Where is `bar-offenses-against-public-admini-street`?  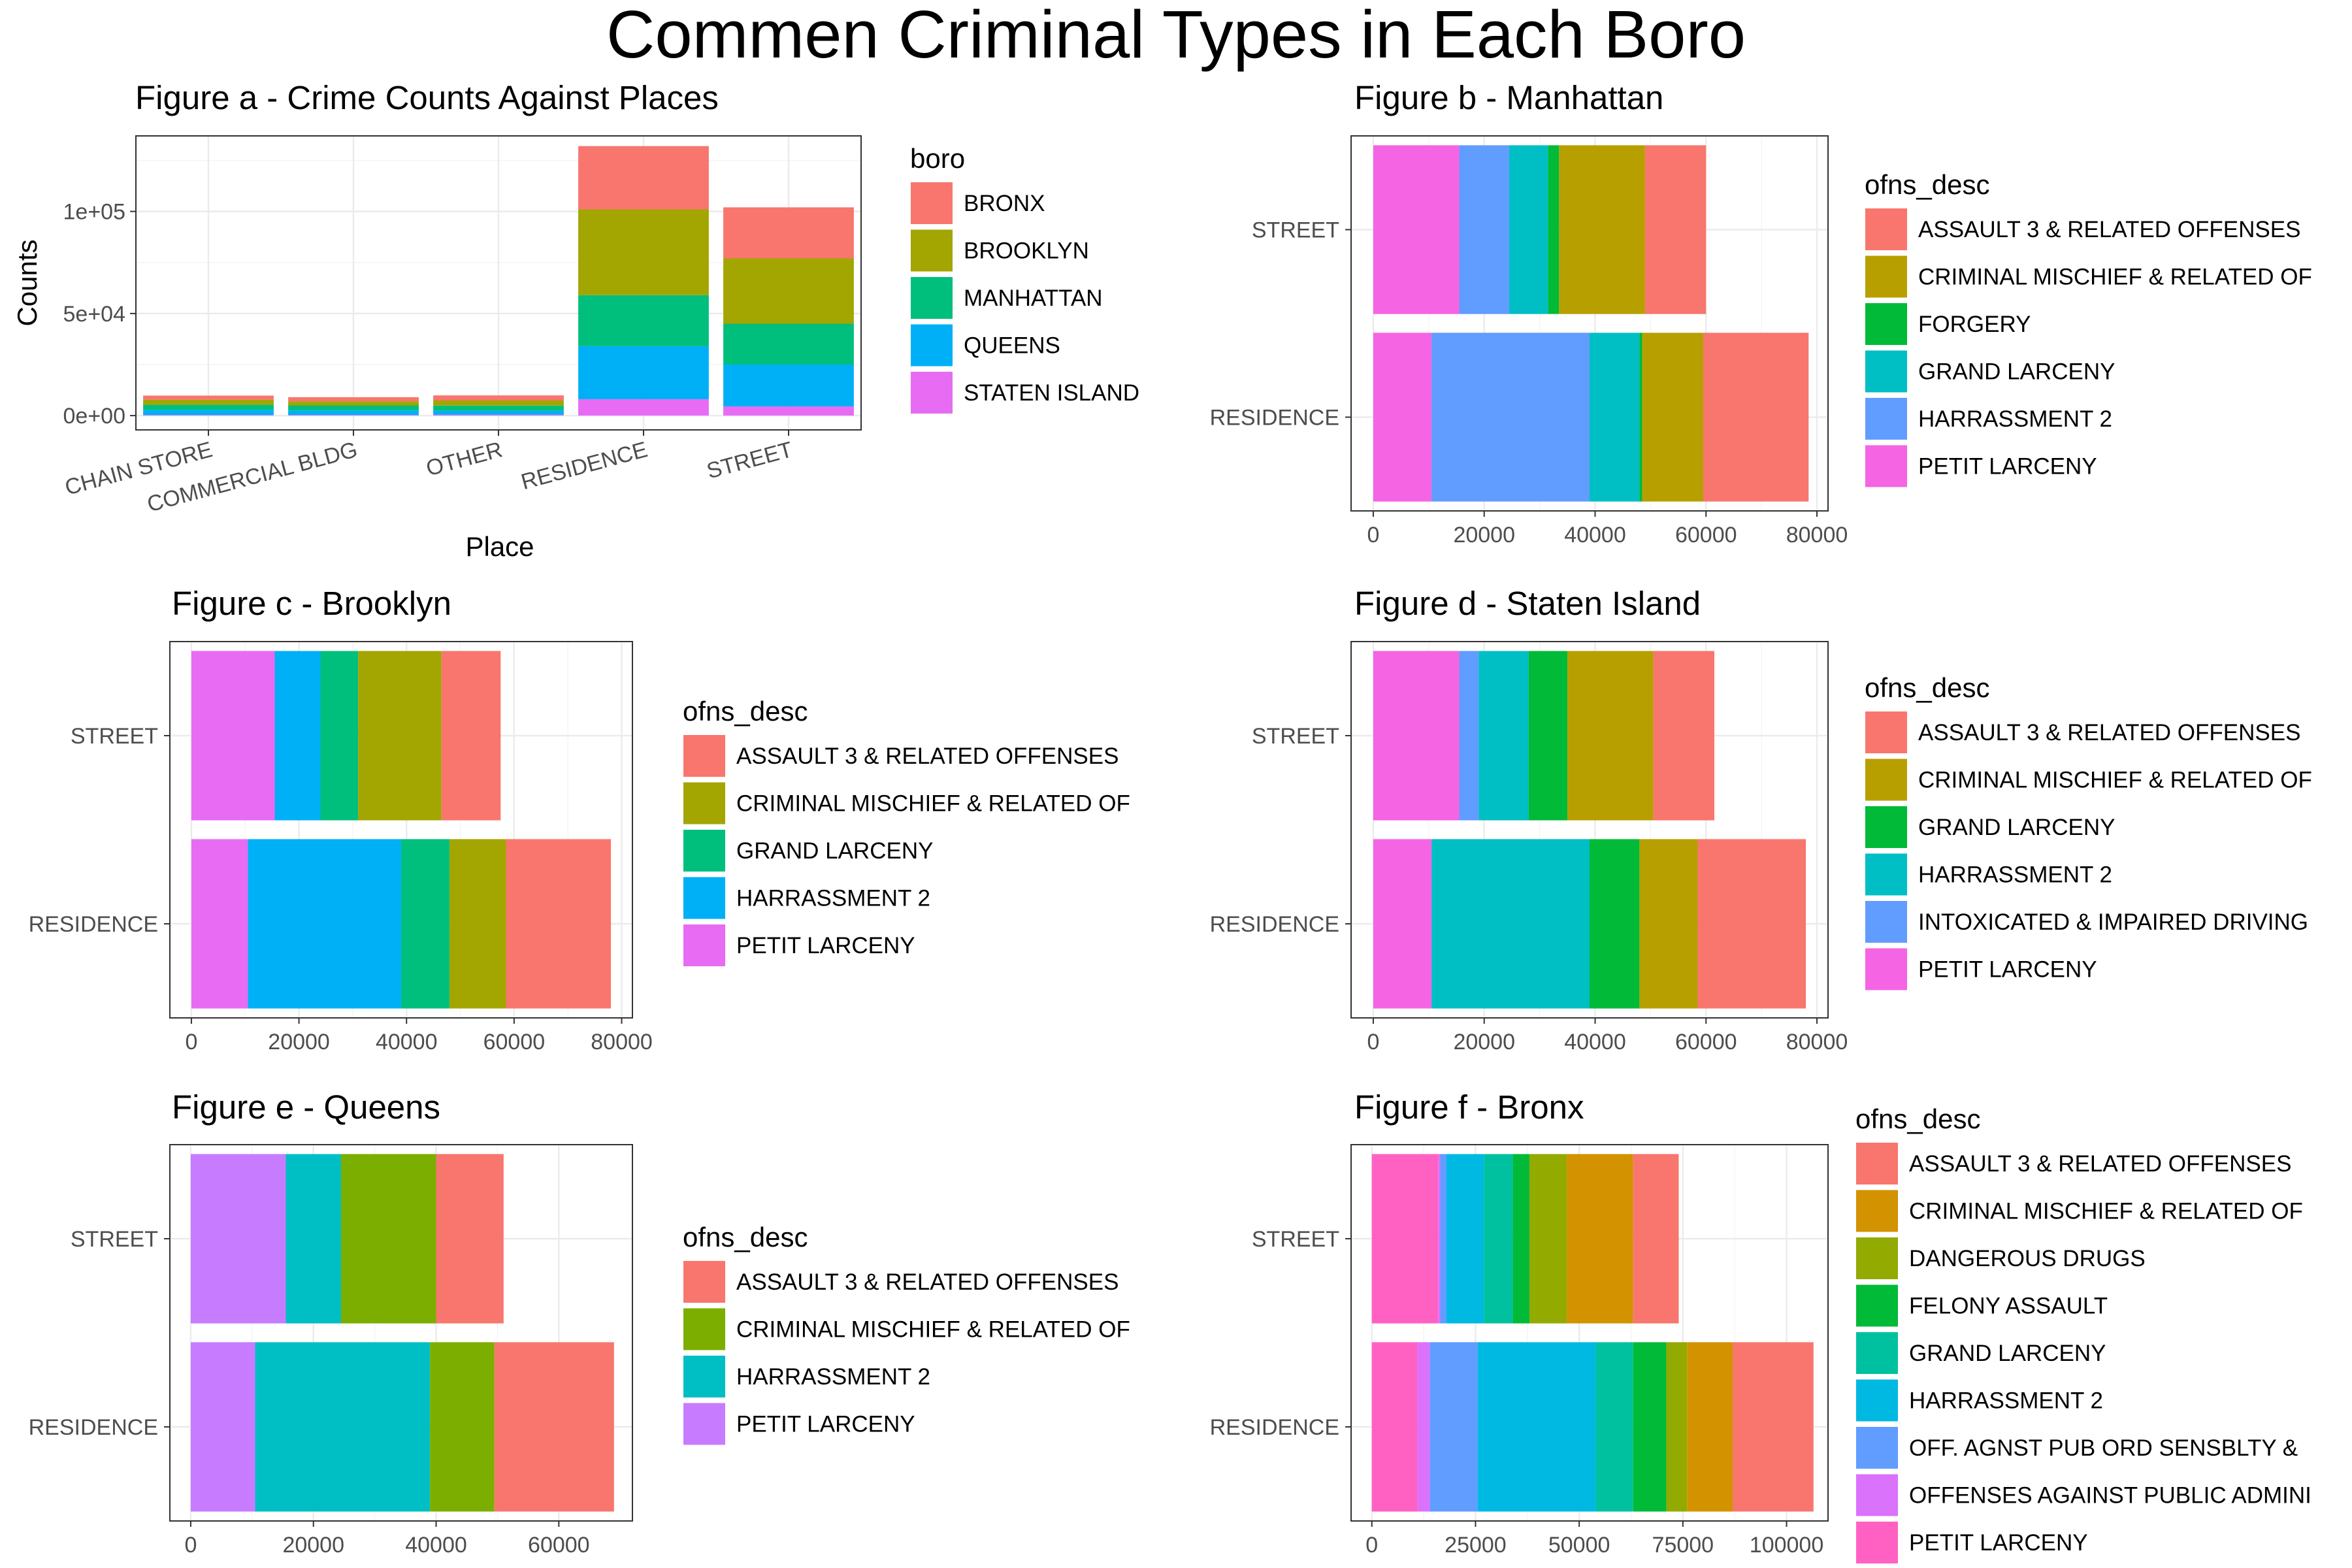
bar-offenses-against-public-admini-street is located at coordinates (1439, 1239).